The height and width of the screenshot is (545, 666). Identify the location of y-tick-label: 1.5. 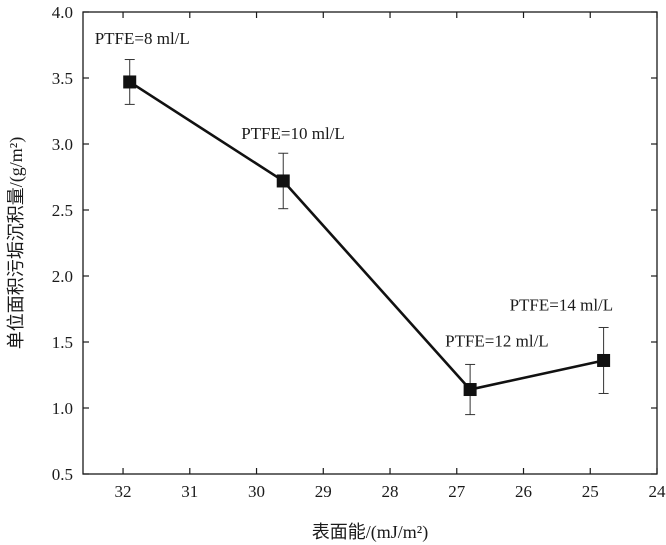
(62, 342).